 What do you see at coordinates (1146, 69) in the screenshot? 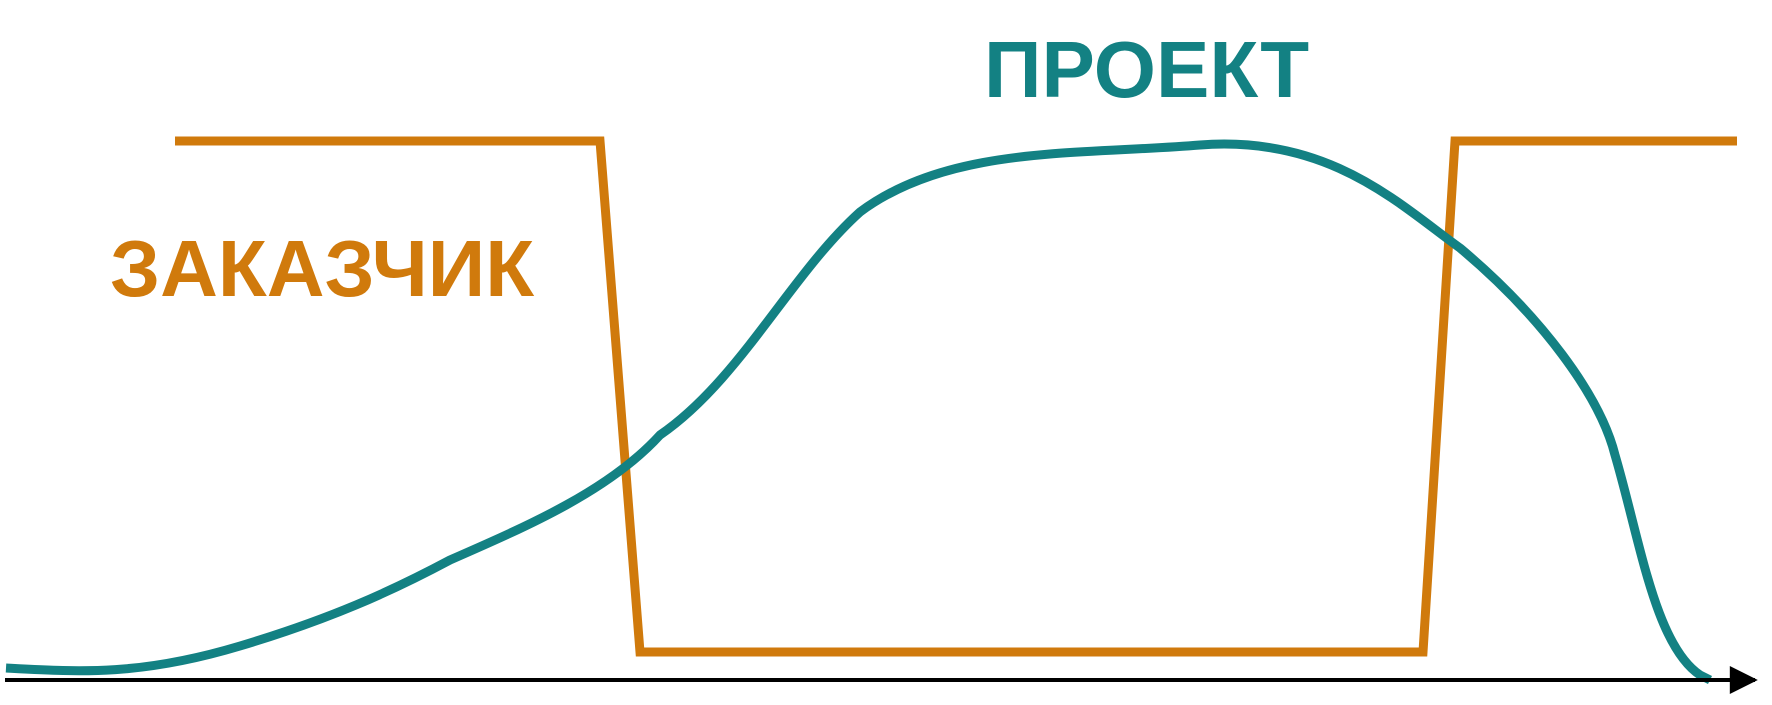
I see `project-label: ПРОЕКТ` at bounding box center [1146, 69].